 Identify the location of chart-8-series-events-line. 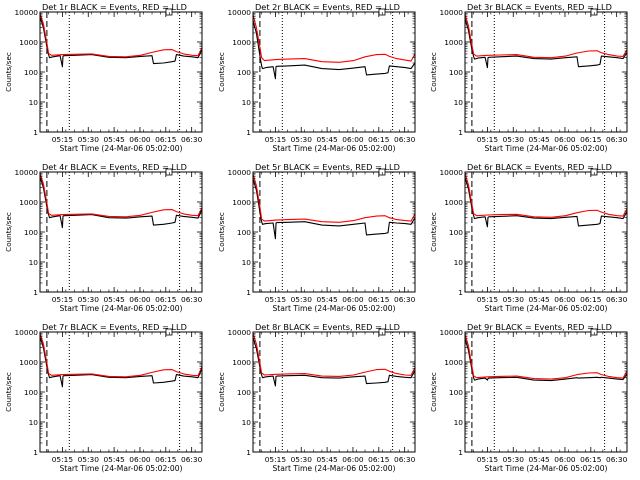
(334, 362).